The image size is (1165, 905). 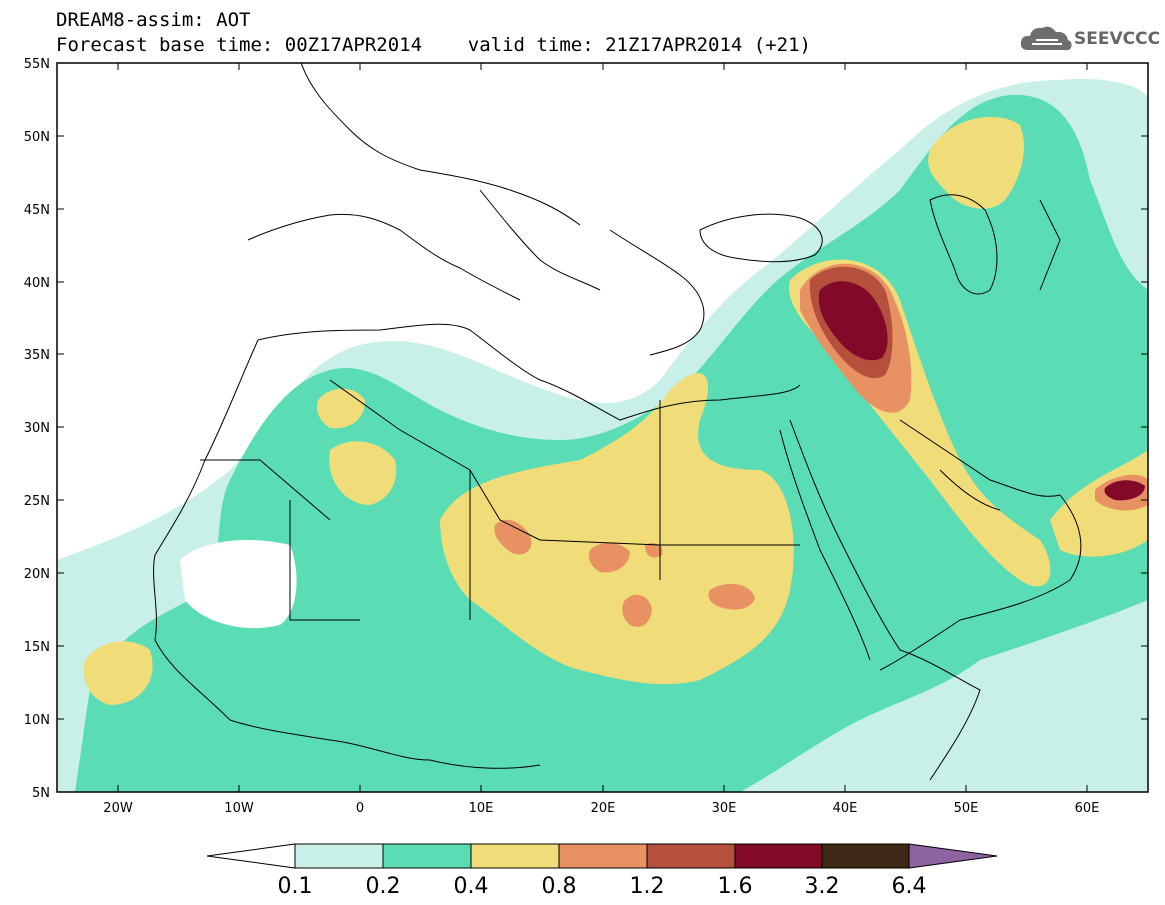 What do you see at coordinates (481, 808) in the screenshot?
I see `lon-label-10e: 10E` at bounding box center [481, 808].